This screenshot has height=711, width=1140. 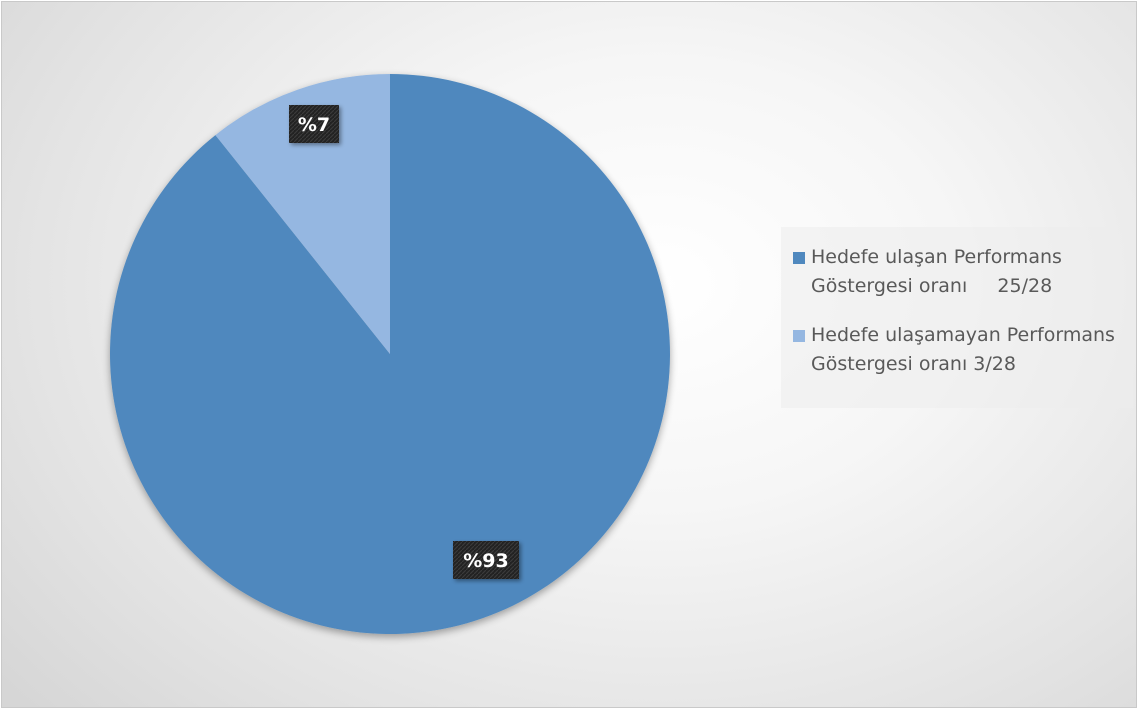 I want to click on data-label-1: %93, so click(x=486, y=560).